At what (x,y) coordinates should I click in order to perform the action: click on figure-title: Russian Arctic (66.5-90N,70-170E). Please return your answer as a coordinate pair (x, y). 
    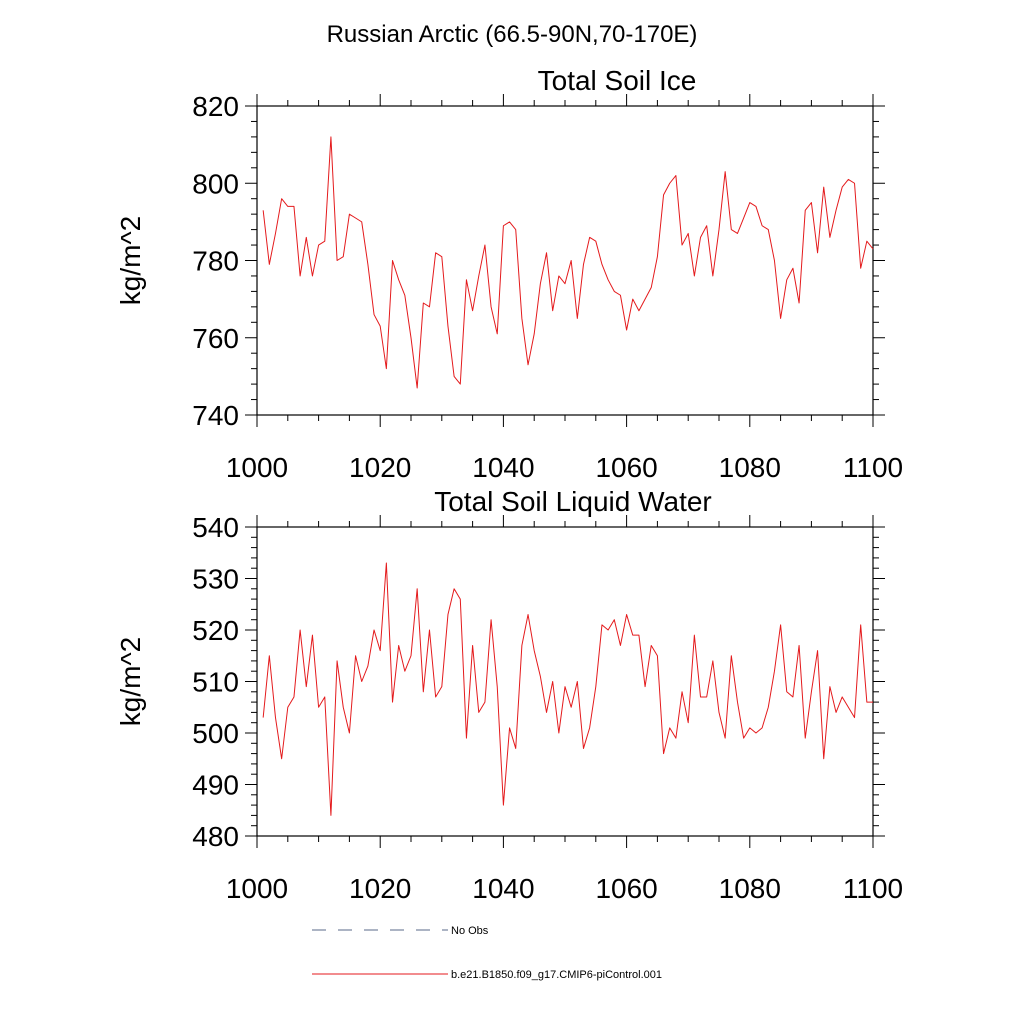
    Looking at the image, I should click on (512, 34).